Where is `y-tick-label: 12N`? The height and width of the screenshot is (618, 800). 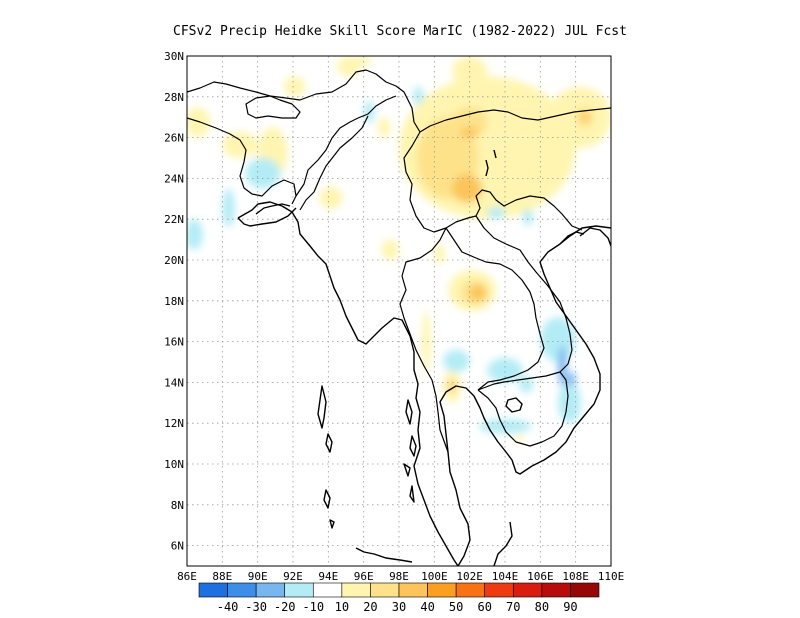
y-tick-label: 12N is located at coordinates (174, 423).